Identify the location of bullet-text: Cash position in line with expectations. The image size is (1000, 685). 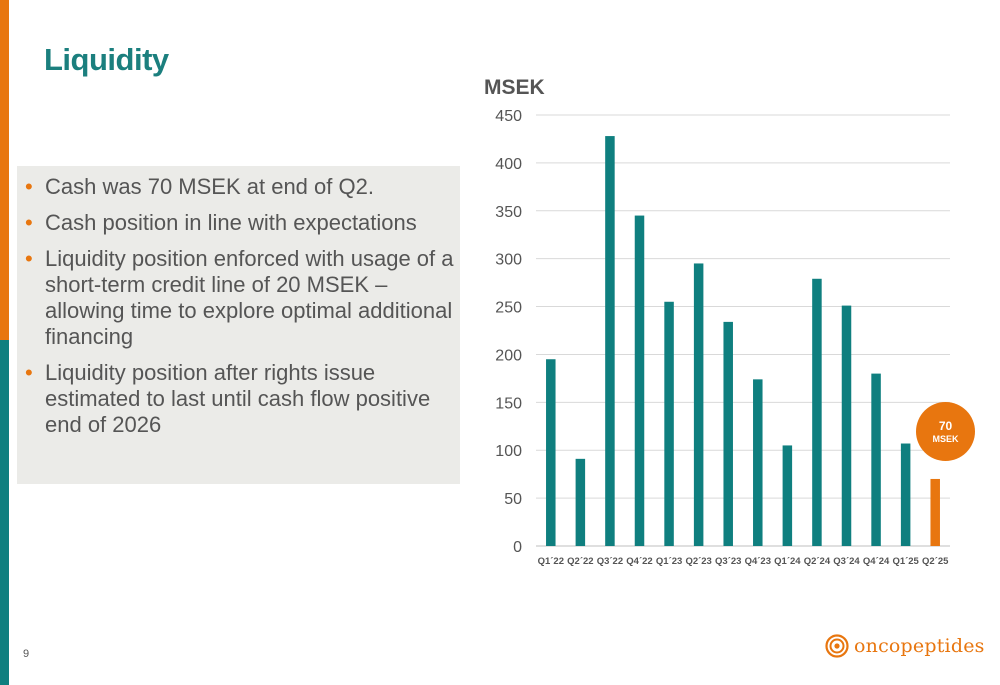
(231, 222).